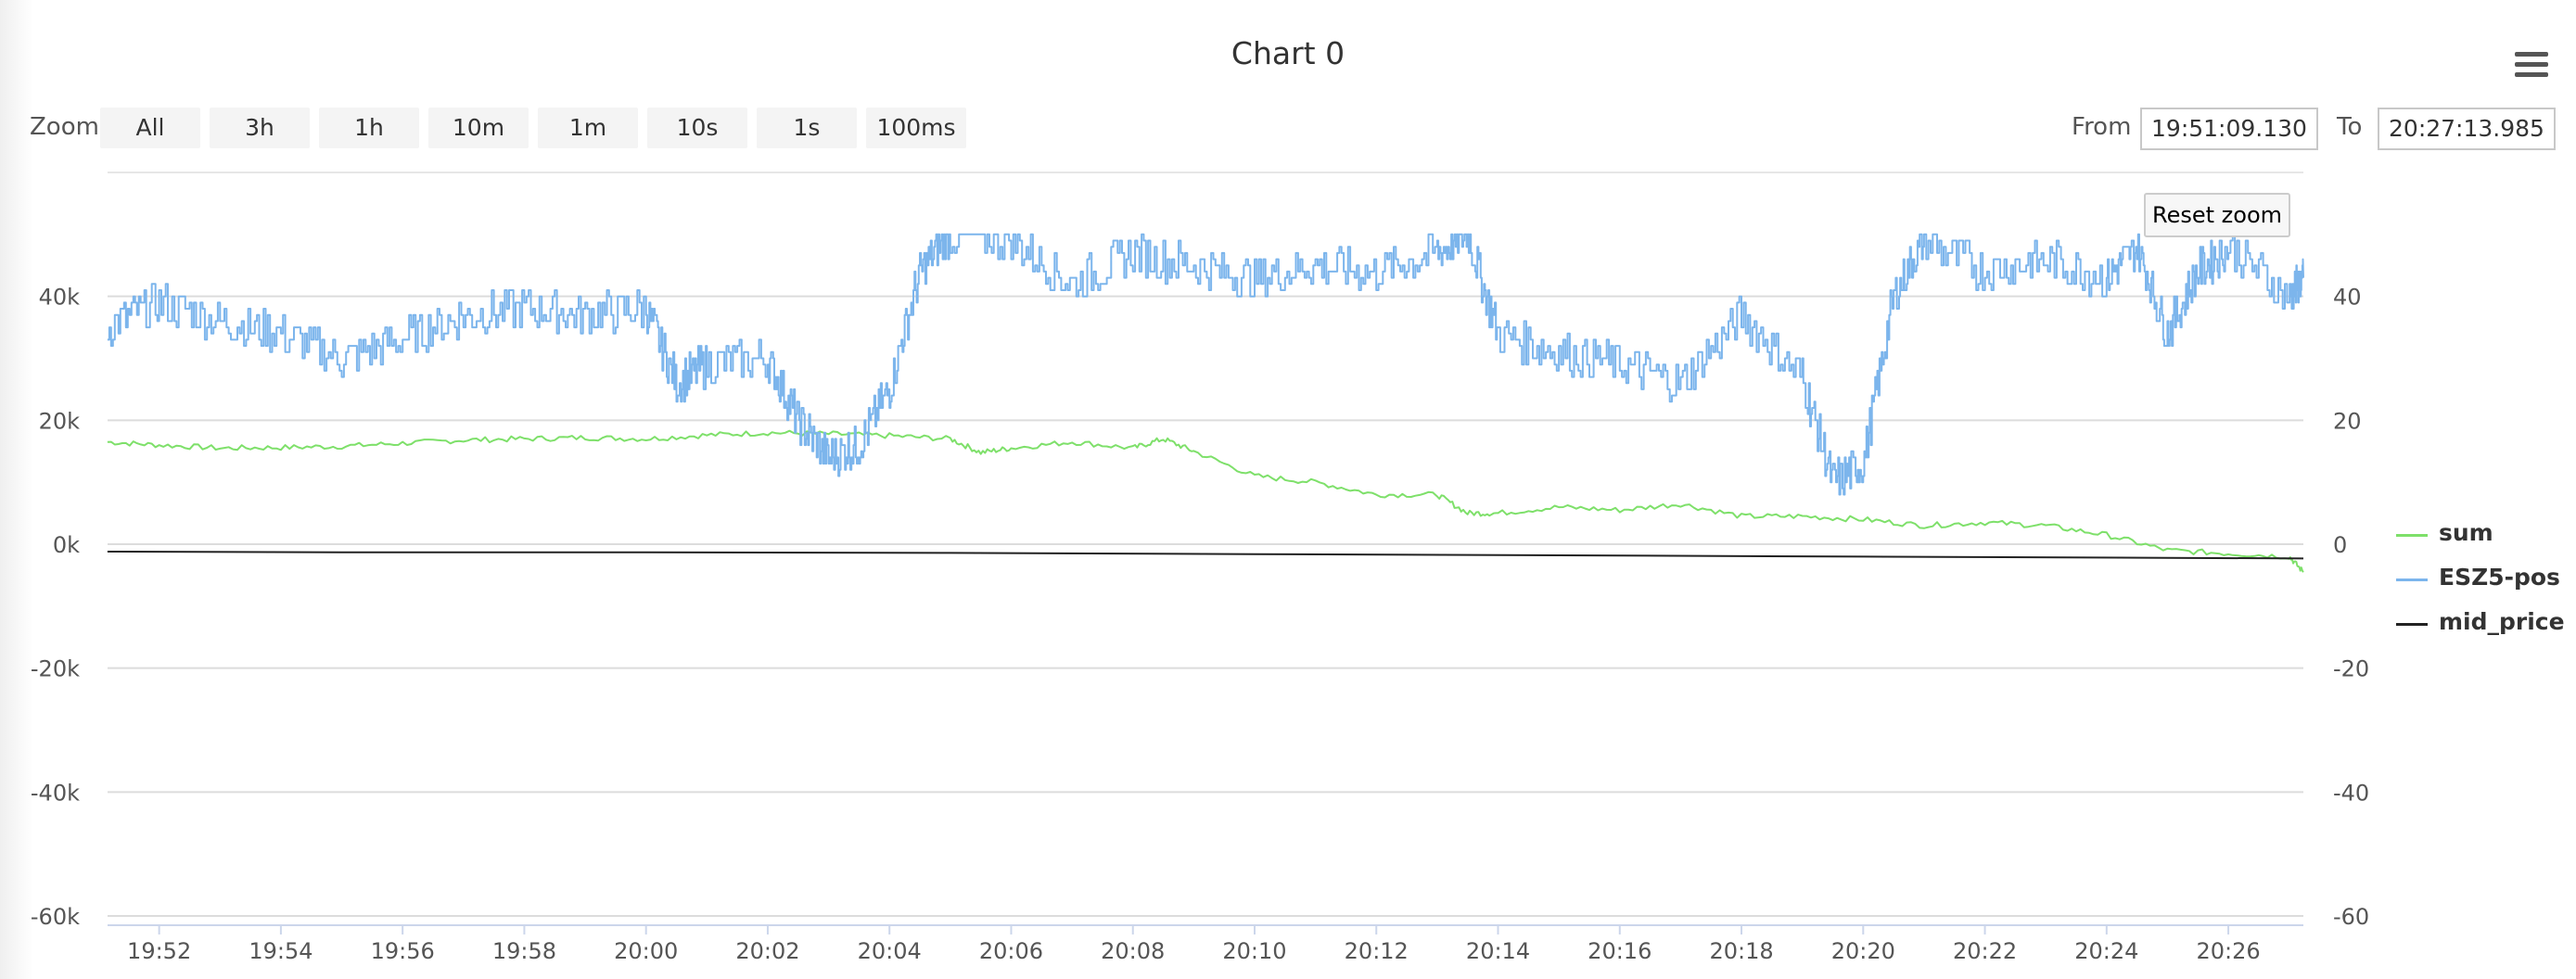  Describe the element at coordinates (55, 793) in the screenshot. I see `y-left-tick-label: -40k` at that location.